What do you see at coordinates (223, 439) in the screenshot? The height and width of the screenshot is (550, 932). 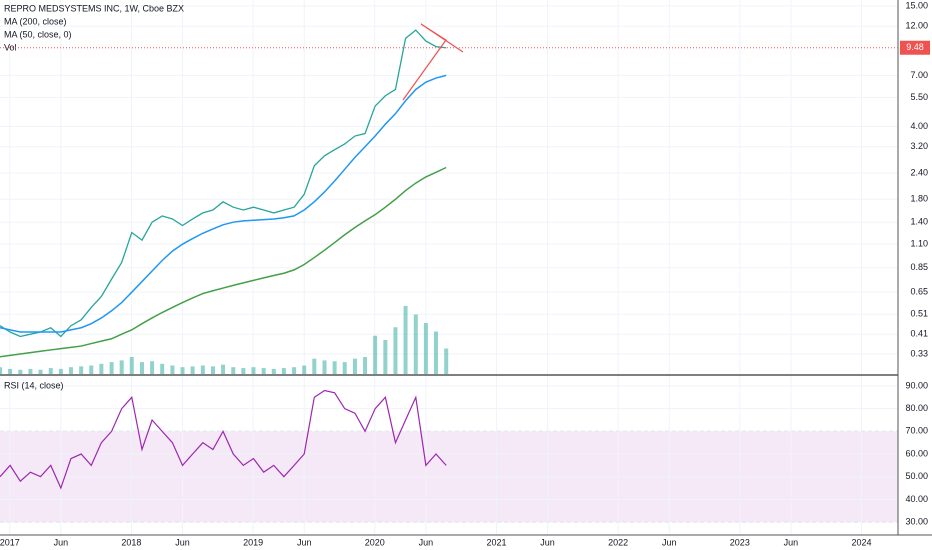 I see `rsi-line` at bounding box center [223, 439].